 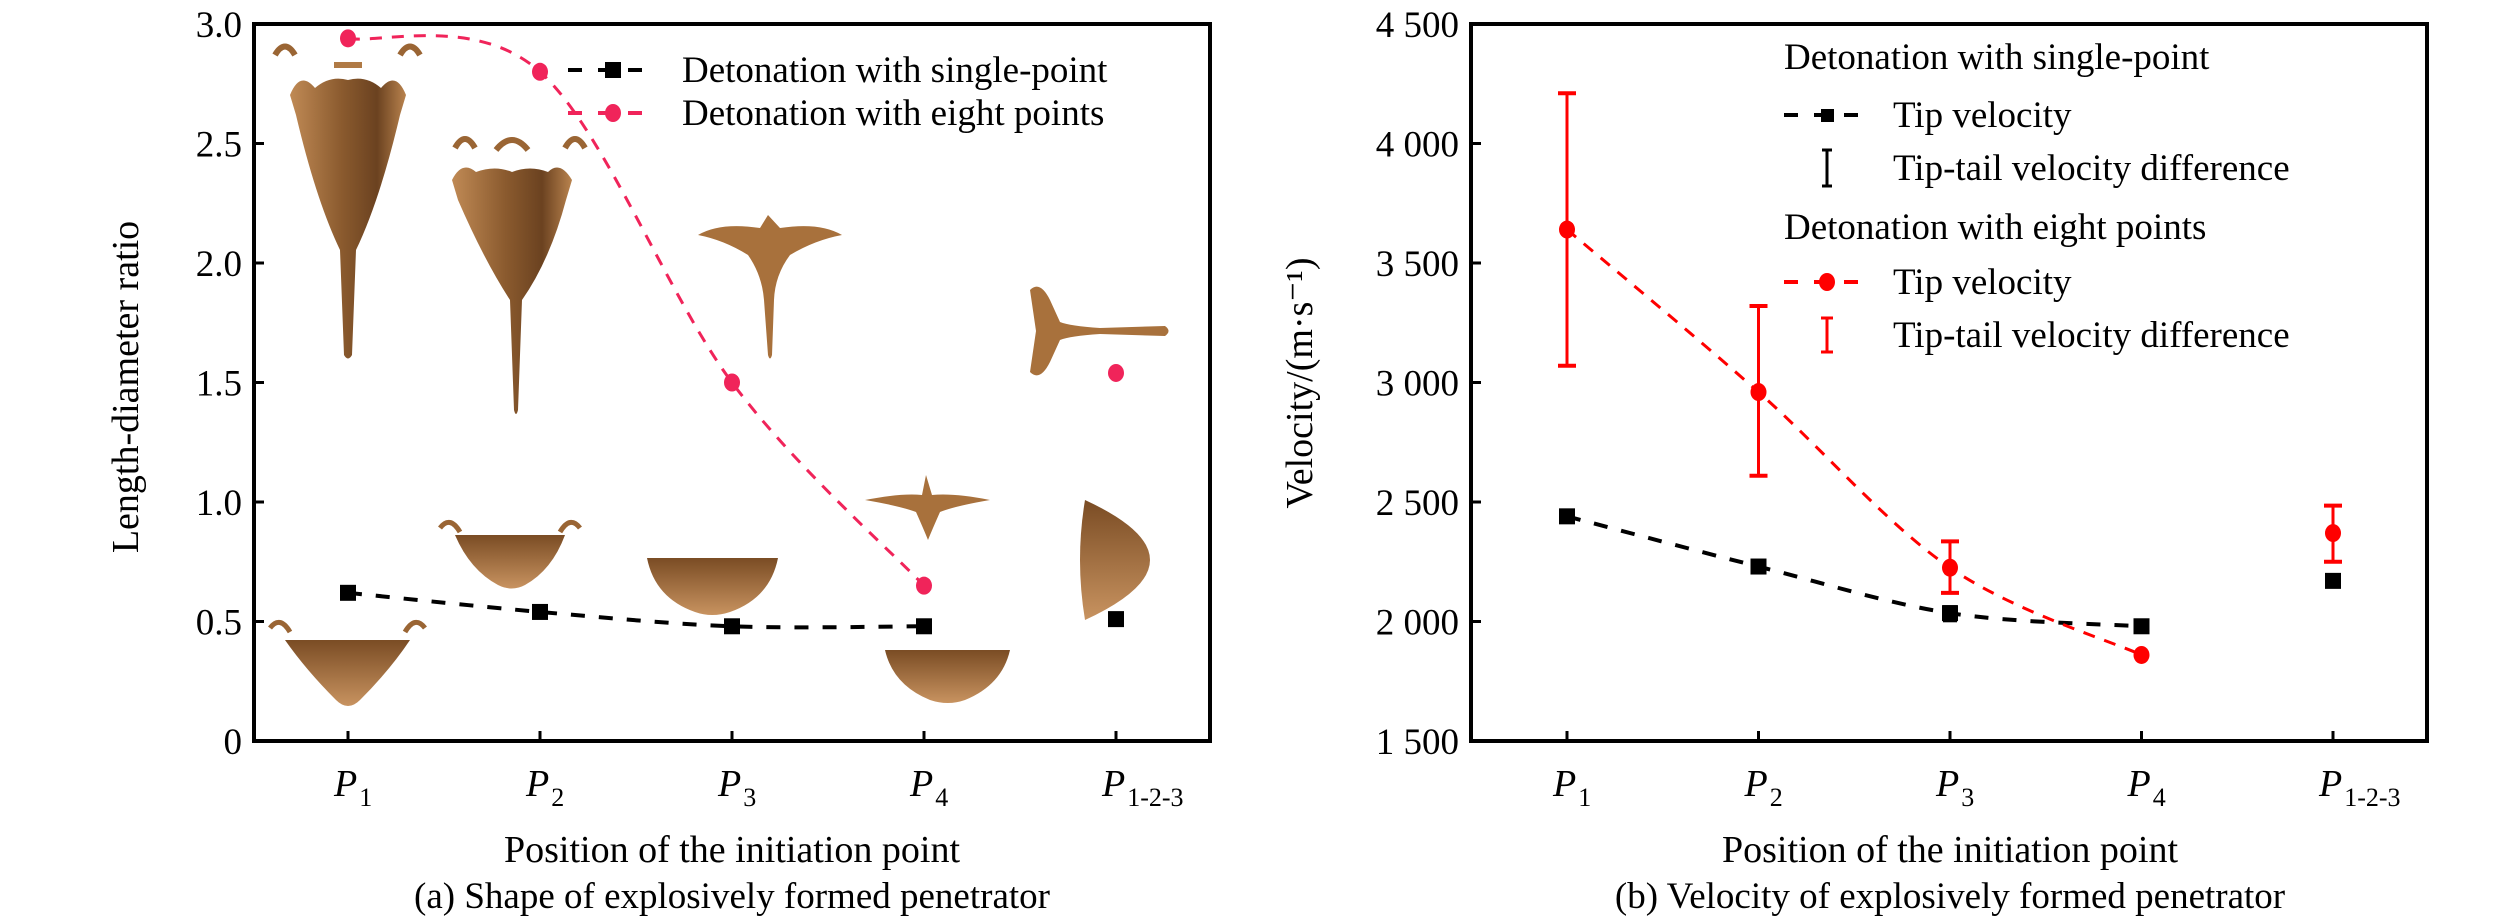 What do you see at coordinates (1300, 383) in the screenshot?
I see `y-axis-title-b: Velocity/(m·s⁻¹)` at bounding box center [1300, 383].